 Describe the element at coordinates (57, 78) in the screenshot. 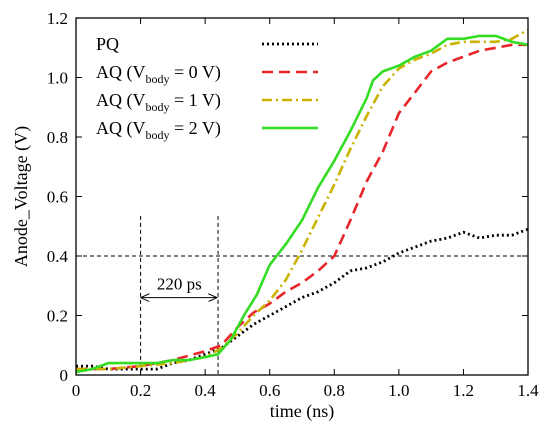

I see `y-tick-label: 1.0` at that location.